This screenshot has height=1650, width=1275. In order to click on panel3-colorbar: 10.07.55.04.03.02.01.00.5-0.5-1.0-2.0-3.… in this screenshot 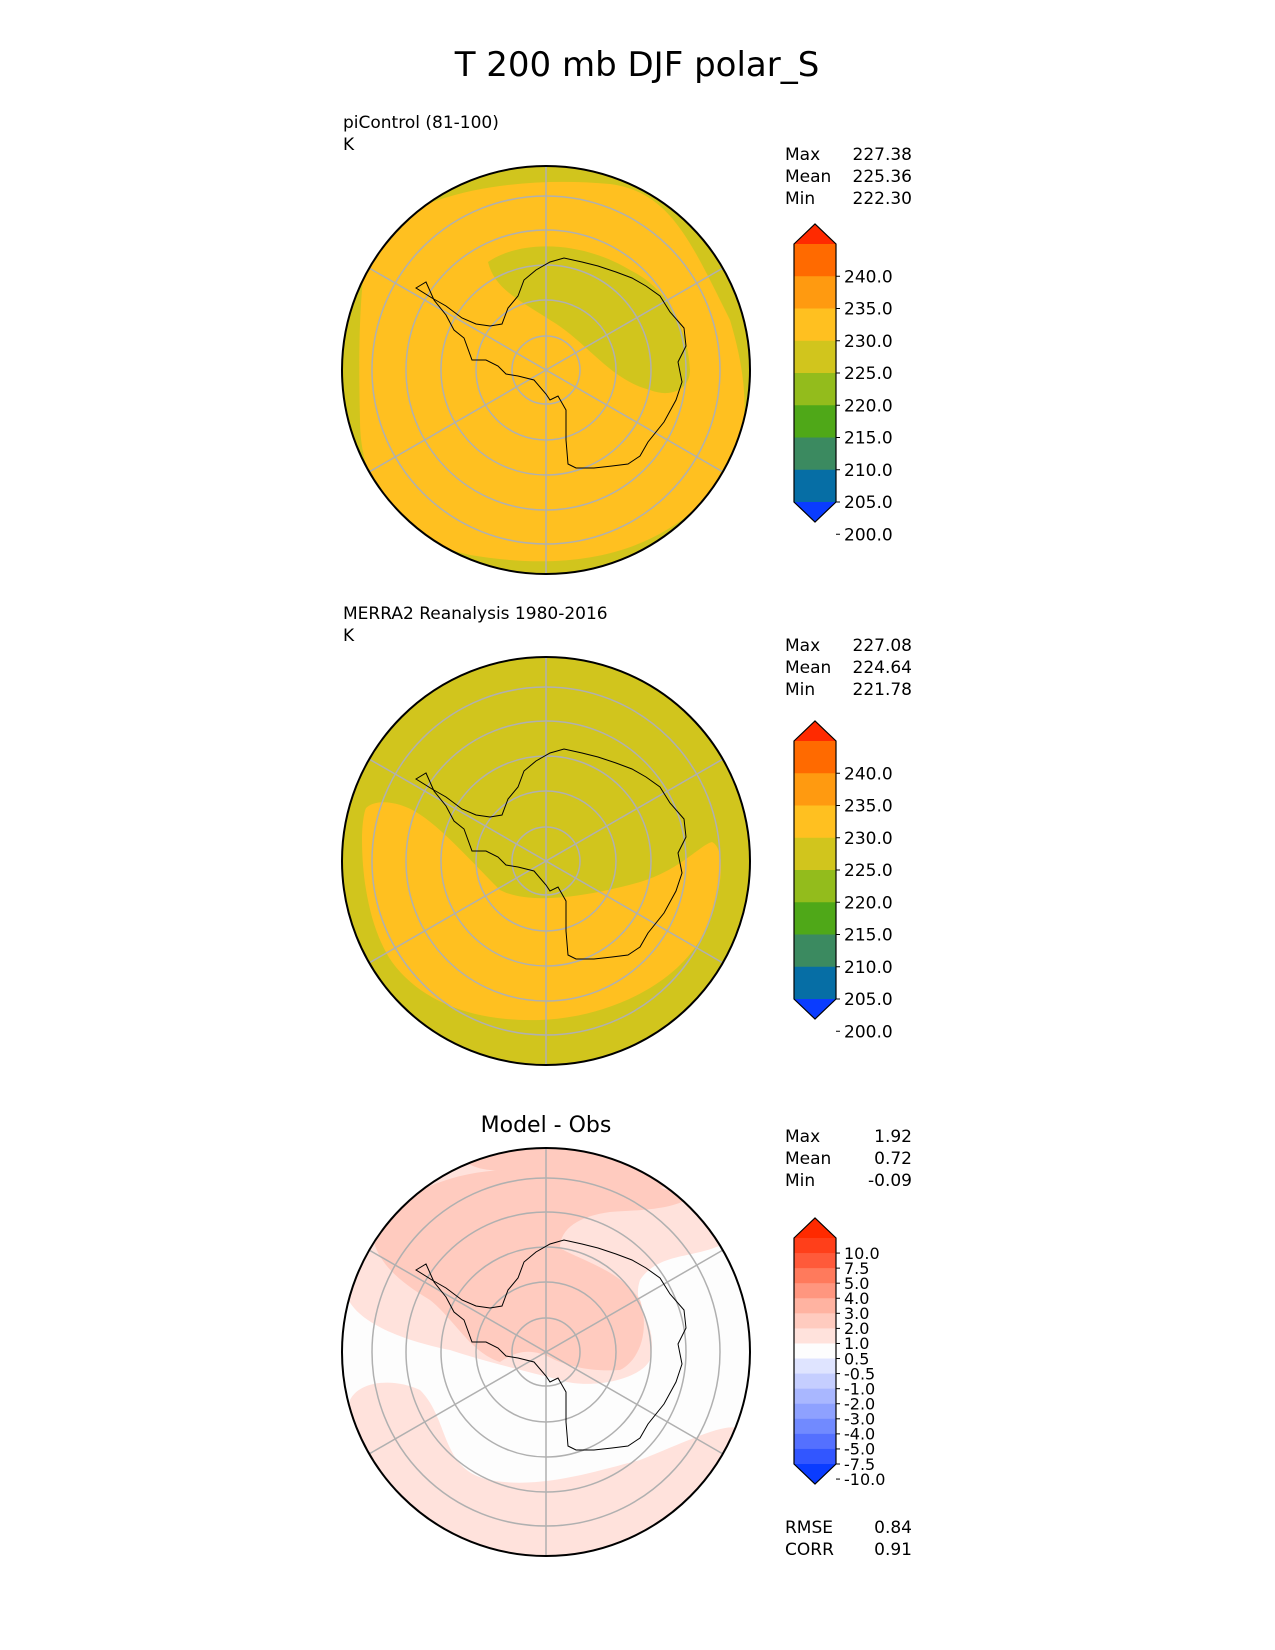, I will do `click(839, 1353)`.